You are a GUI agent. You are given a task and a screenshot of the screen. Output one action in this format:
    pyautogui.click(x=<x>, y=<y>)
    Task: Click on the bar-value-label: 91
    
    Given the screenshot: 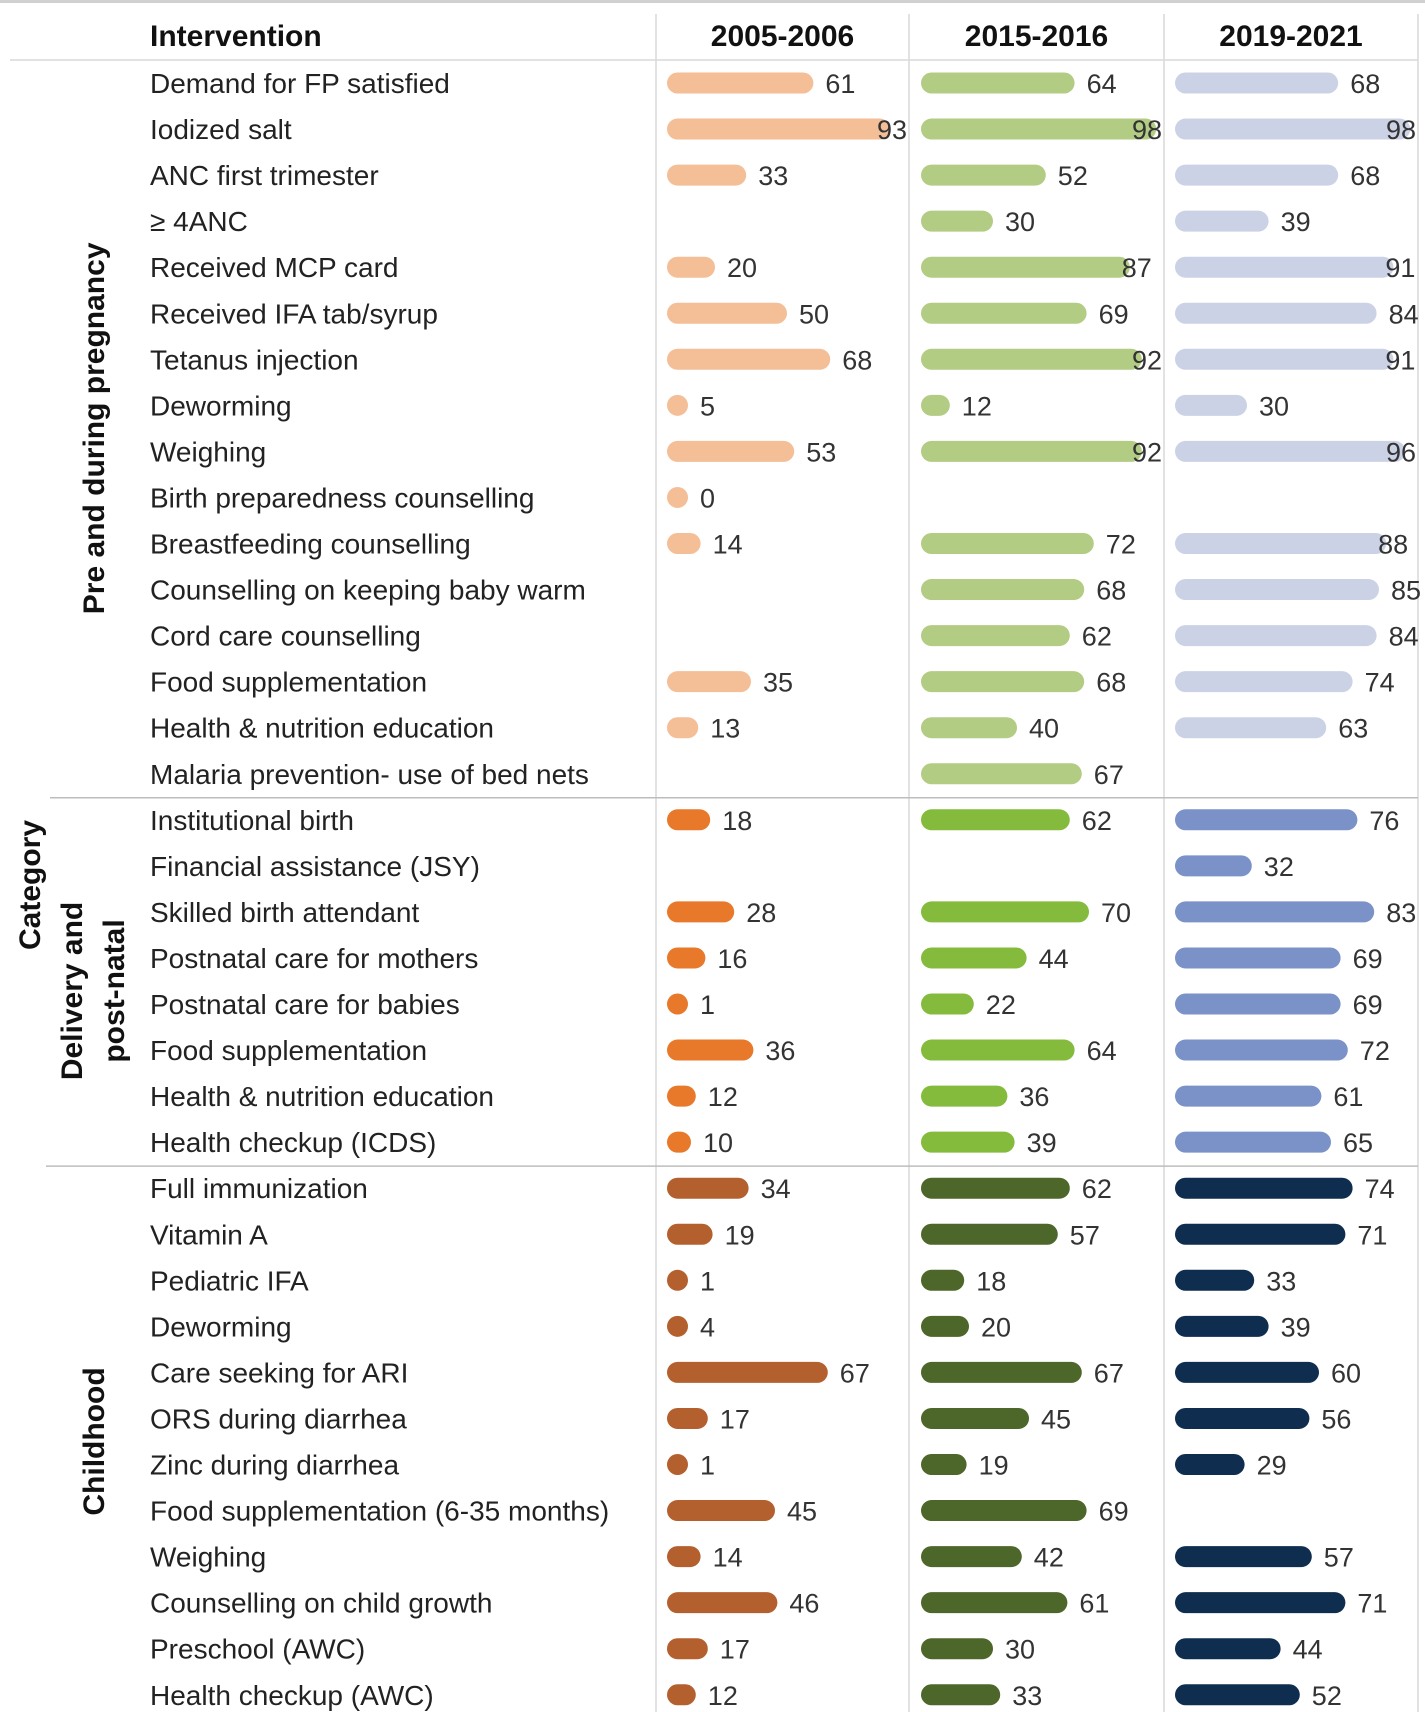 What is the action you would take?
    pyautogui.click(x=1400, y=360)
    